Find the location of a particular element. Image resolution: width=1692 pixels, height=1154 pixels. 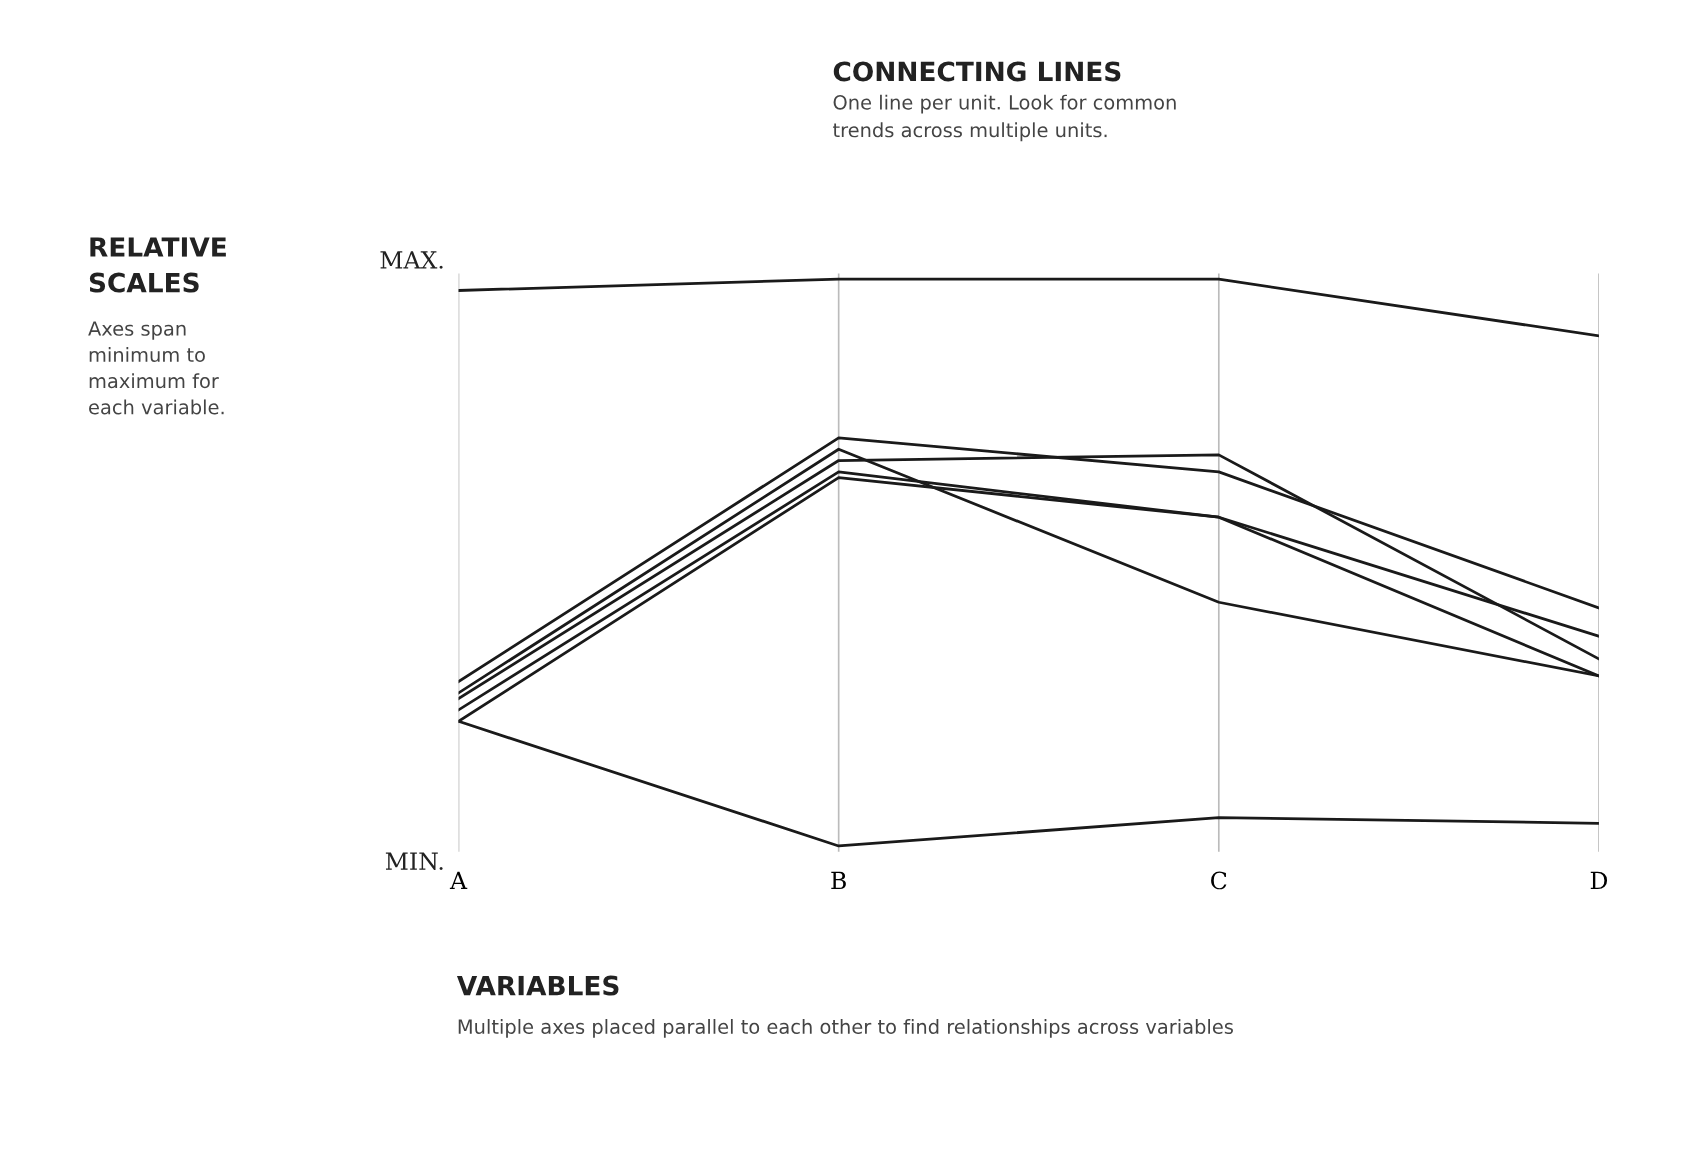

x-tick-label: B is located at coordinates (838, 880).